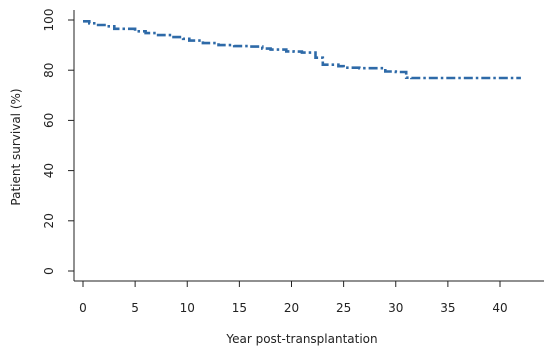  I want to click on x-tick-label: 40, so click(499, 308).